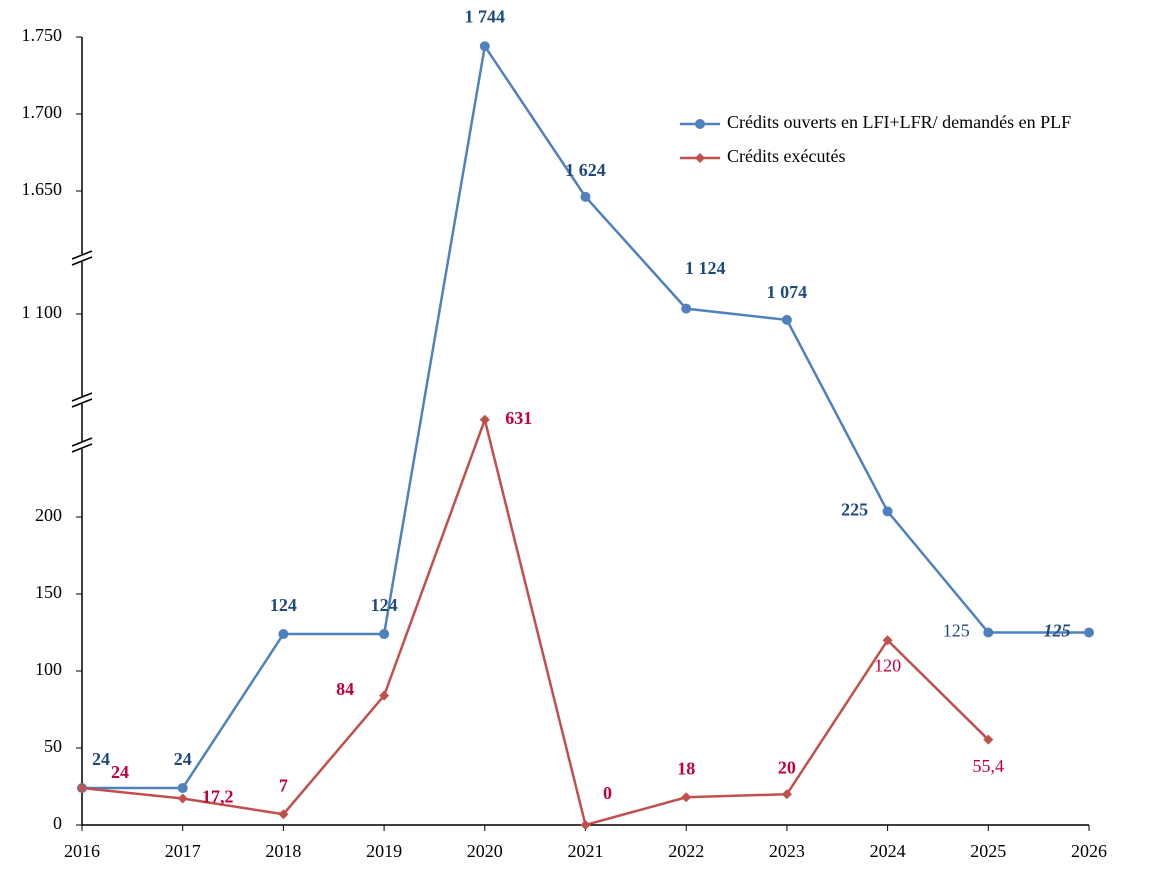  What do you see at coordinates (48, 669) in the screenshot?
I see `y-tick-label: 100` at bounding box center [48, 669].